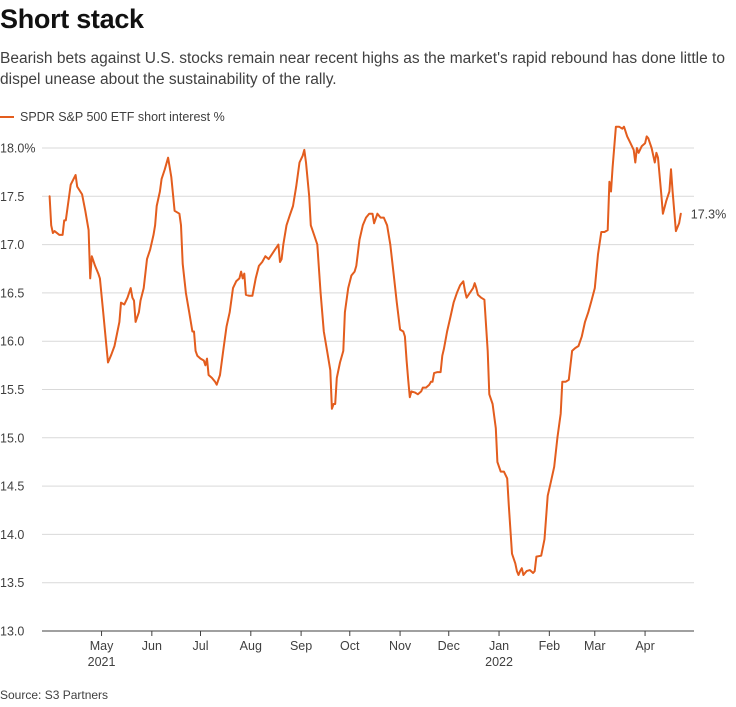  Describe the element at coordinates (12, 342) in the screenshot. I see `y-tick-label: 16.0` at that location.